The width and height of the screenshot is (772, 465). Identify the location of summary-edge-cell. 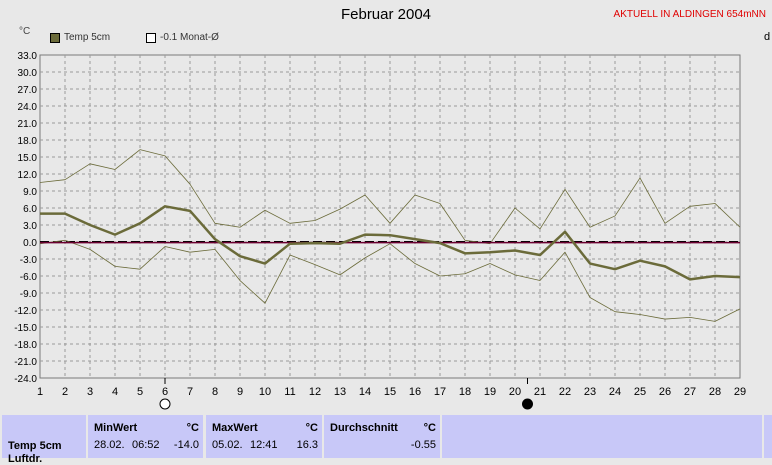
(768, 436).